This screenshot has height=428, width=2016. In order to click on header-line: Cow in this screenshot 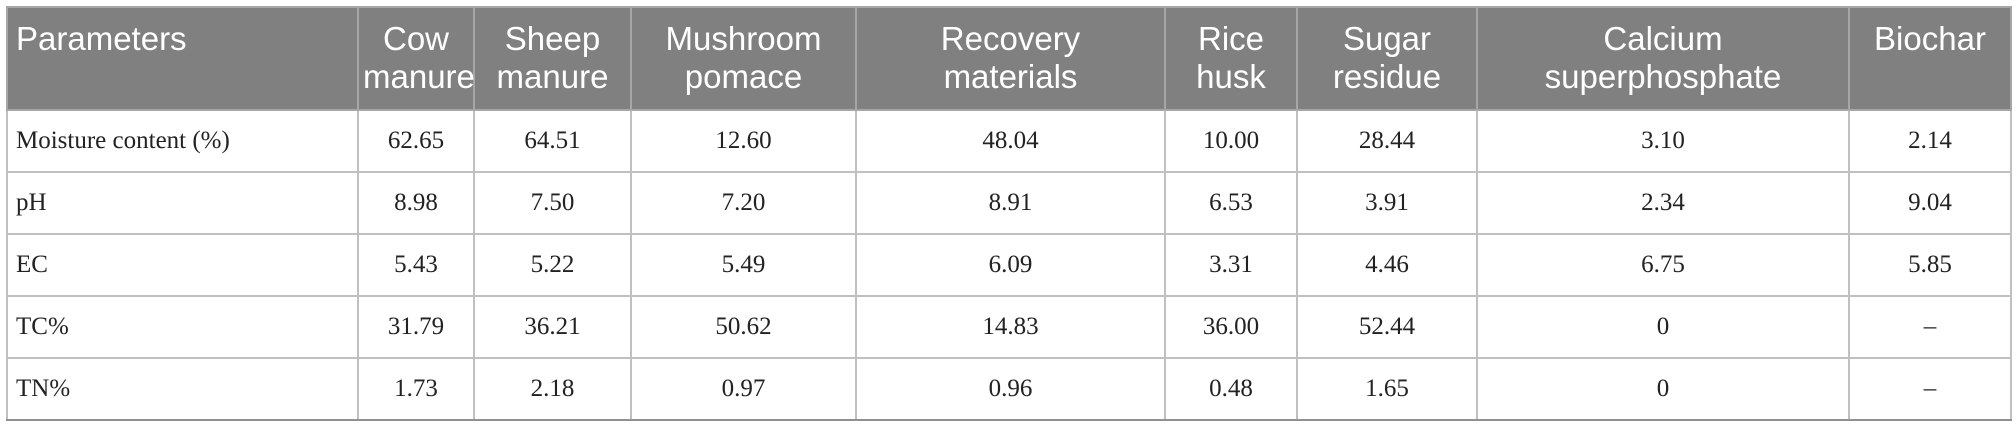, I will do `click(416, 38)`.